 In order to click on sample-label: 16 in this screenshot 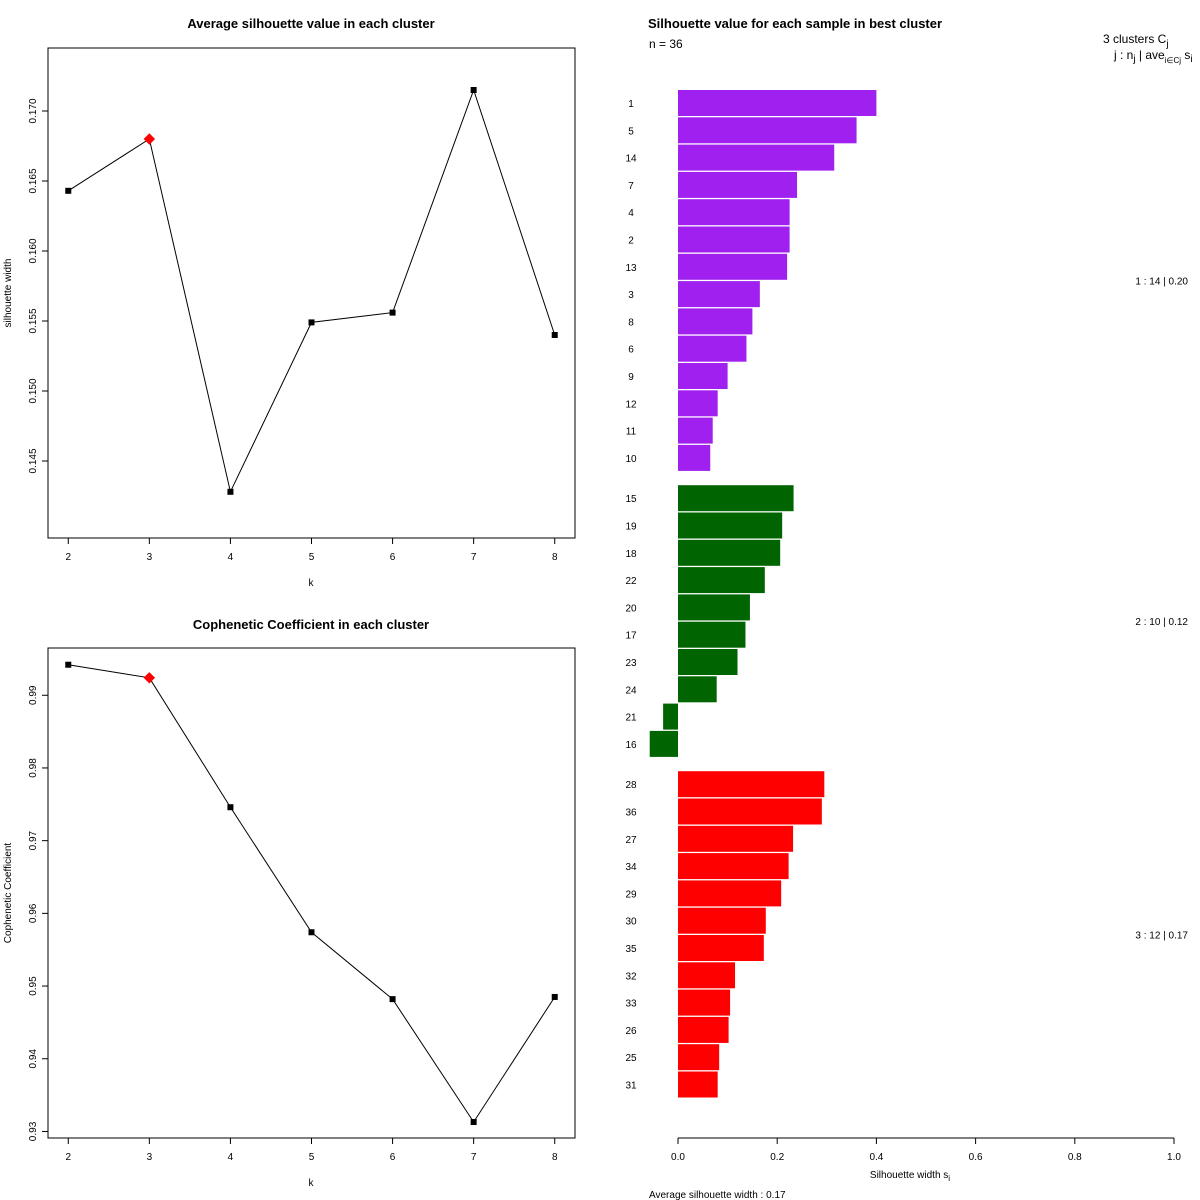, I will do `click(631, 745)`.